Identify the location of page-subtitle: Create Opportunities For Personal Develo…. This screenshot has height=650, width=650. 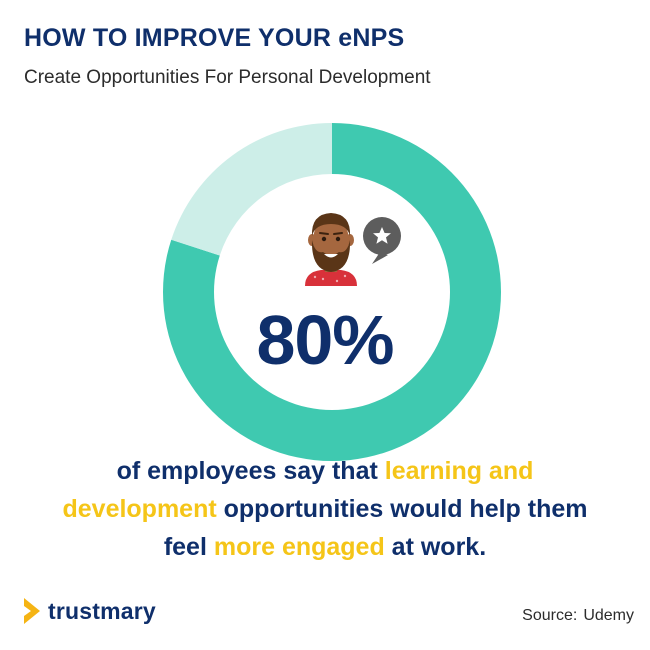
(227, 77).